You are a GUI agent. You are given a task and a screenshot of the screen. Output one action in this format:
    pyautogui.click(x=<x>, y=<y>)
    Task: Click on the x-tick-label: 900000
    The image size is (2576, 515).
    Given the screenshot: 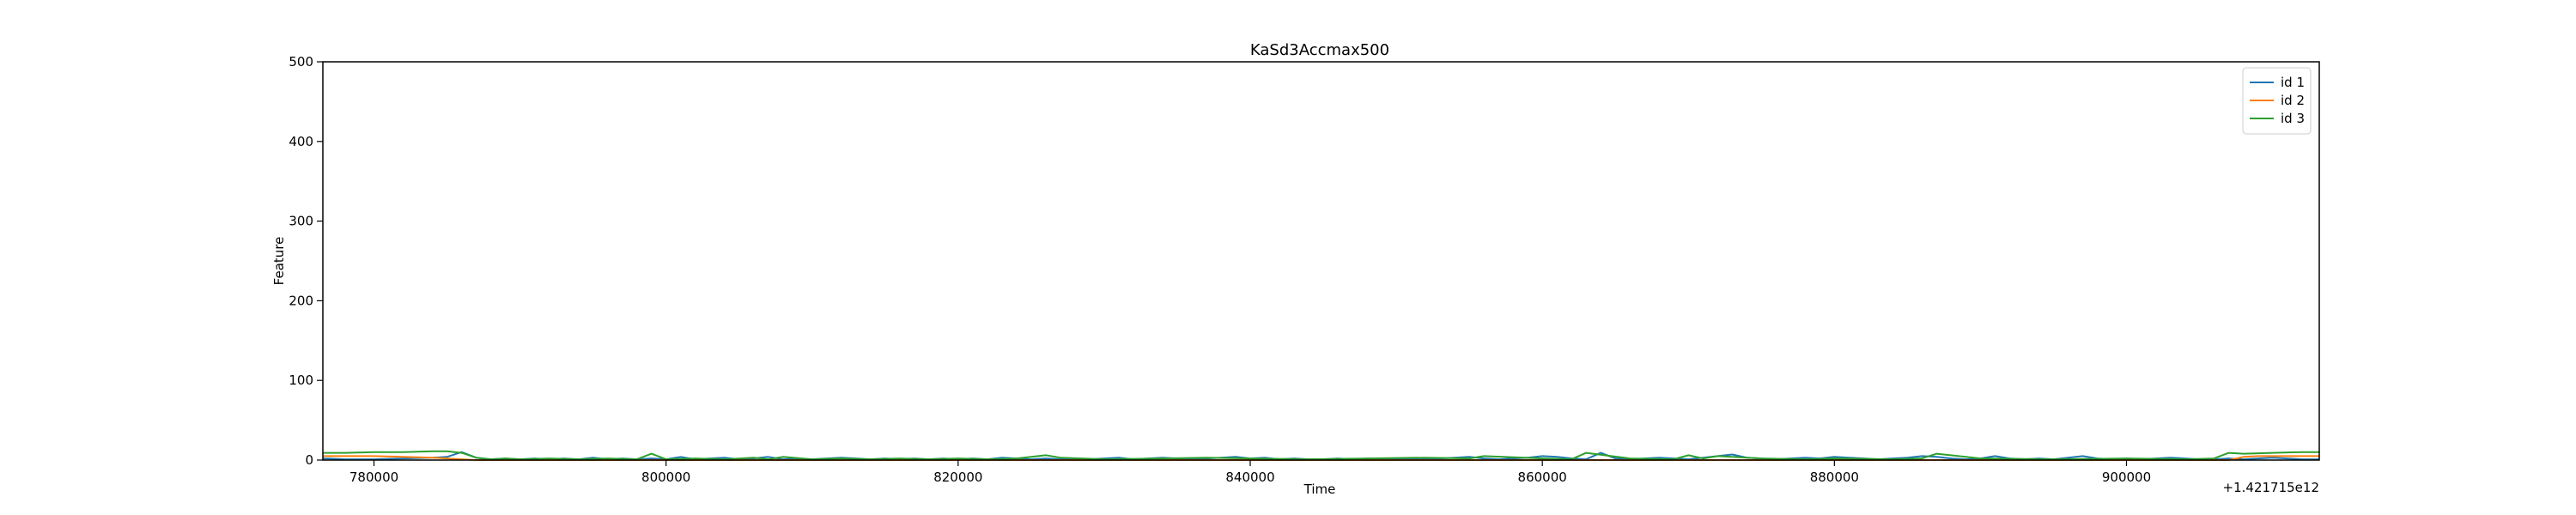 What is the action you would take?
    pyautogui.click(x=2126, y=477)
    